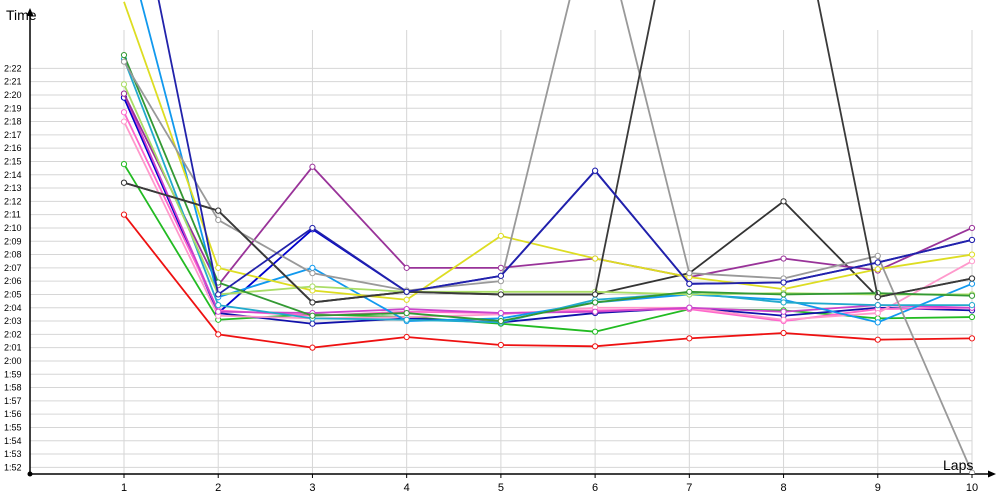  Describe the element at coordinates (13, 241) in the screenshot. I see `y-tick-label: 2:09` at that location.